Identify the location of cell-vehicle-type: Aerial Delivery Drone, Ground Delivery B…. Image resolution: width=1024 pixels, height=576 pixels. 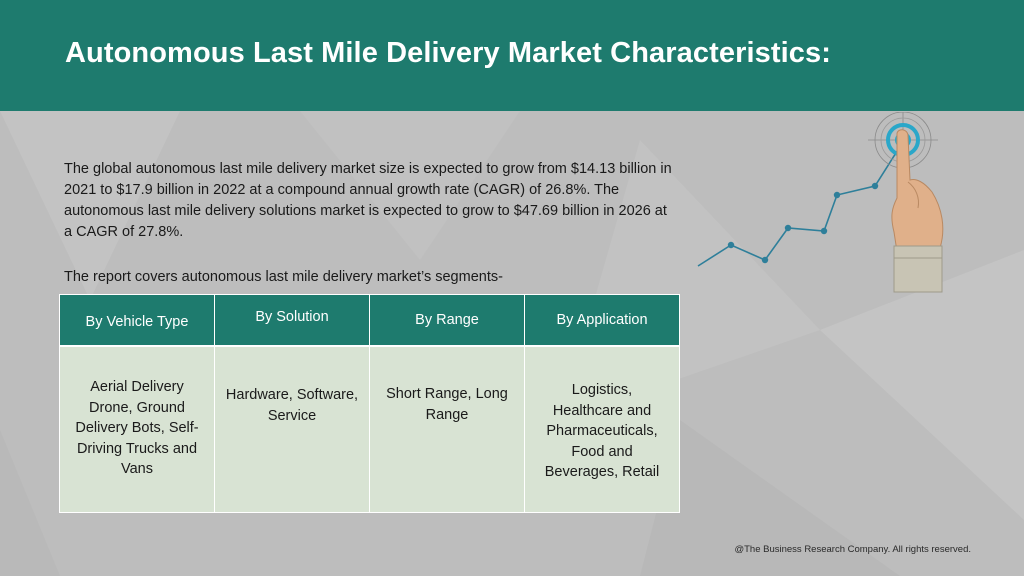
(137, 429).